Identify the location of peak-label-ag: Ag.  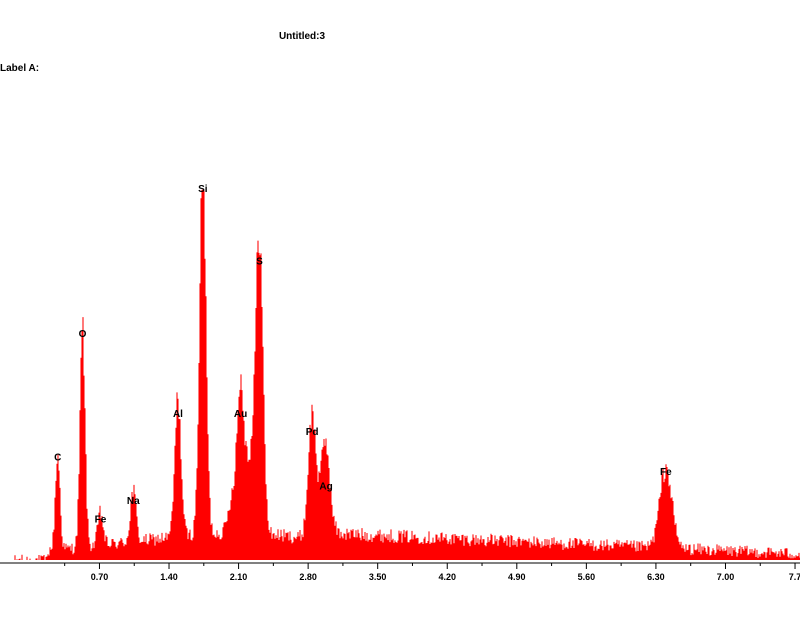
(325, 487).